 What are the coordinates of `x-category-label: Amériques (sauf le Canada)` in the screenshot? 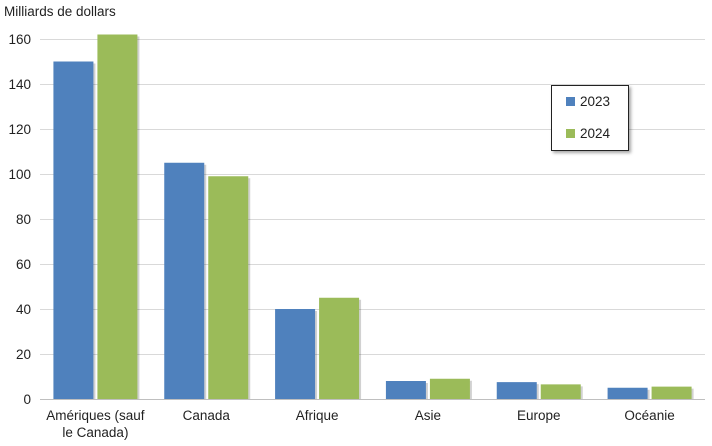 It's located at (95, 424).